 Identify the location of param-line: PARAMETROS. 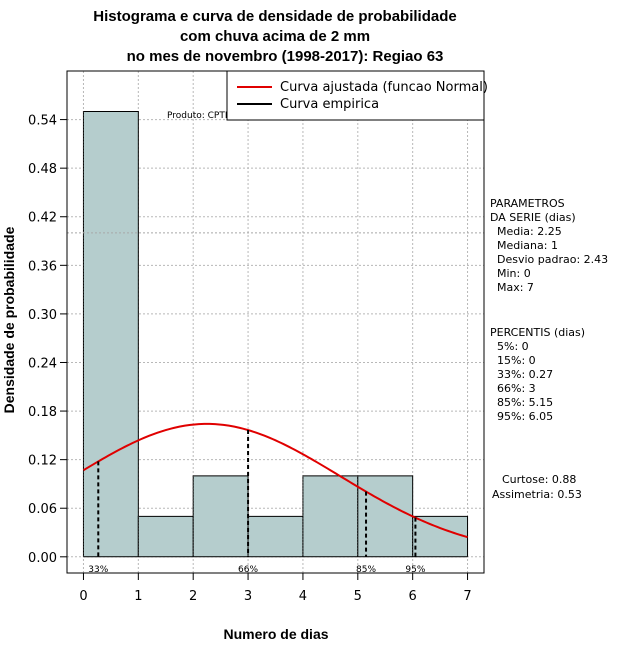
(527, 203).